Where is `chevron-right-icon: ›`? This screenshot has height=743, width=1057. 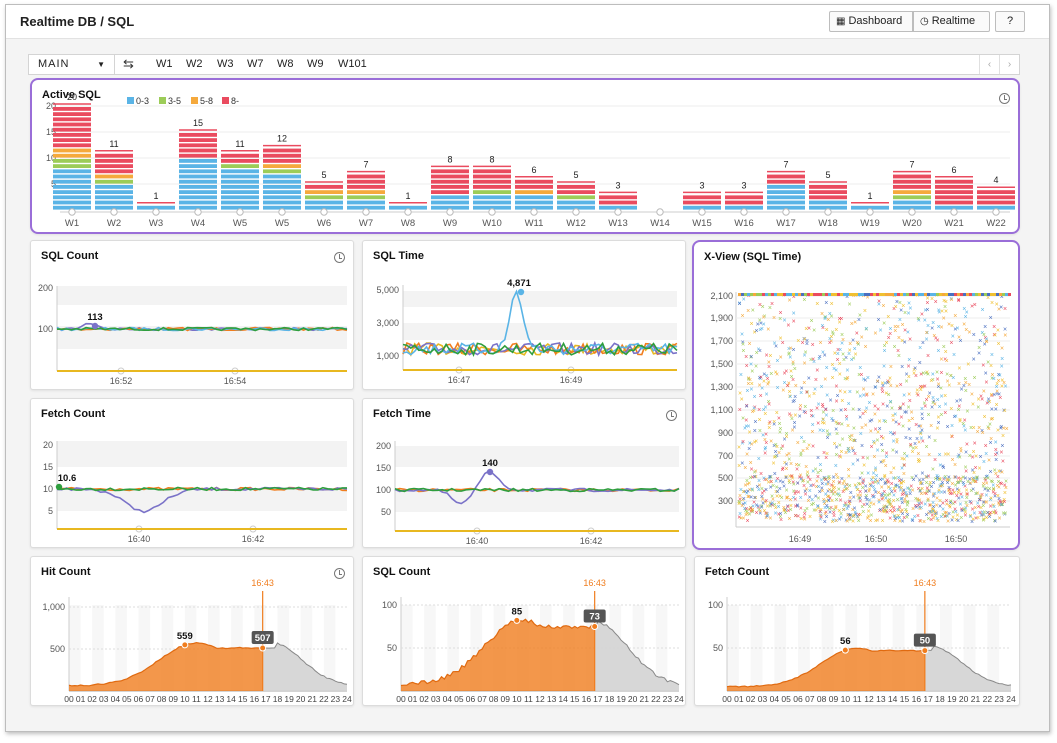
chevron-right-icon: › is located at coordinates (1009, 64).